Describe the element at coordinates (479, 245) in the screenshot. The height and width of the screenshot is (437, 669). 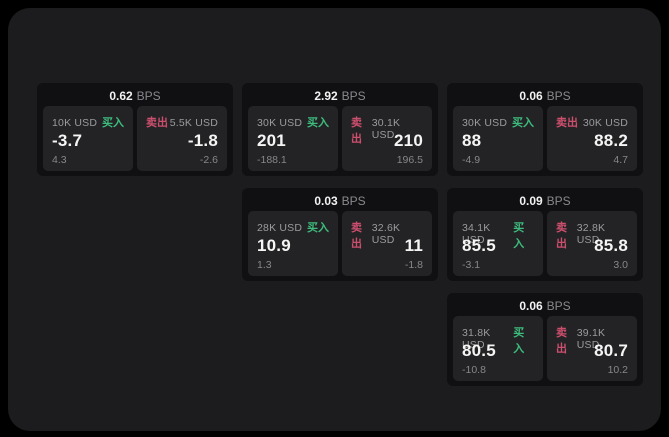
I see `buy-price: 85.5` at that location.